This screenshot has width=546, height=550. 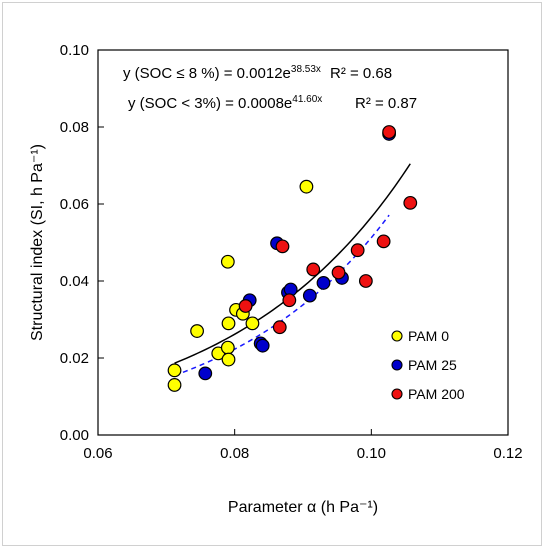 What do you see at coordinates (74, 435) in the screenshot?
I see `y-tick-label: 0.00` at bounding box center [74, 435].